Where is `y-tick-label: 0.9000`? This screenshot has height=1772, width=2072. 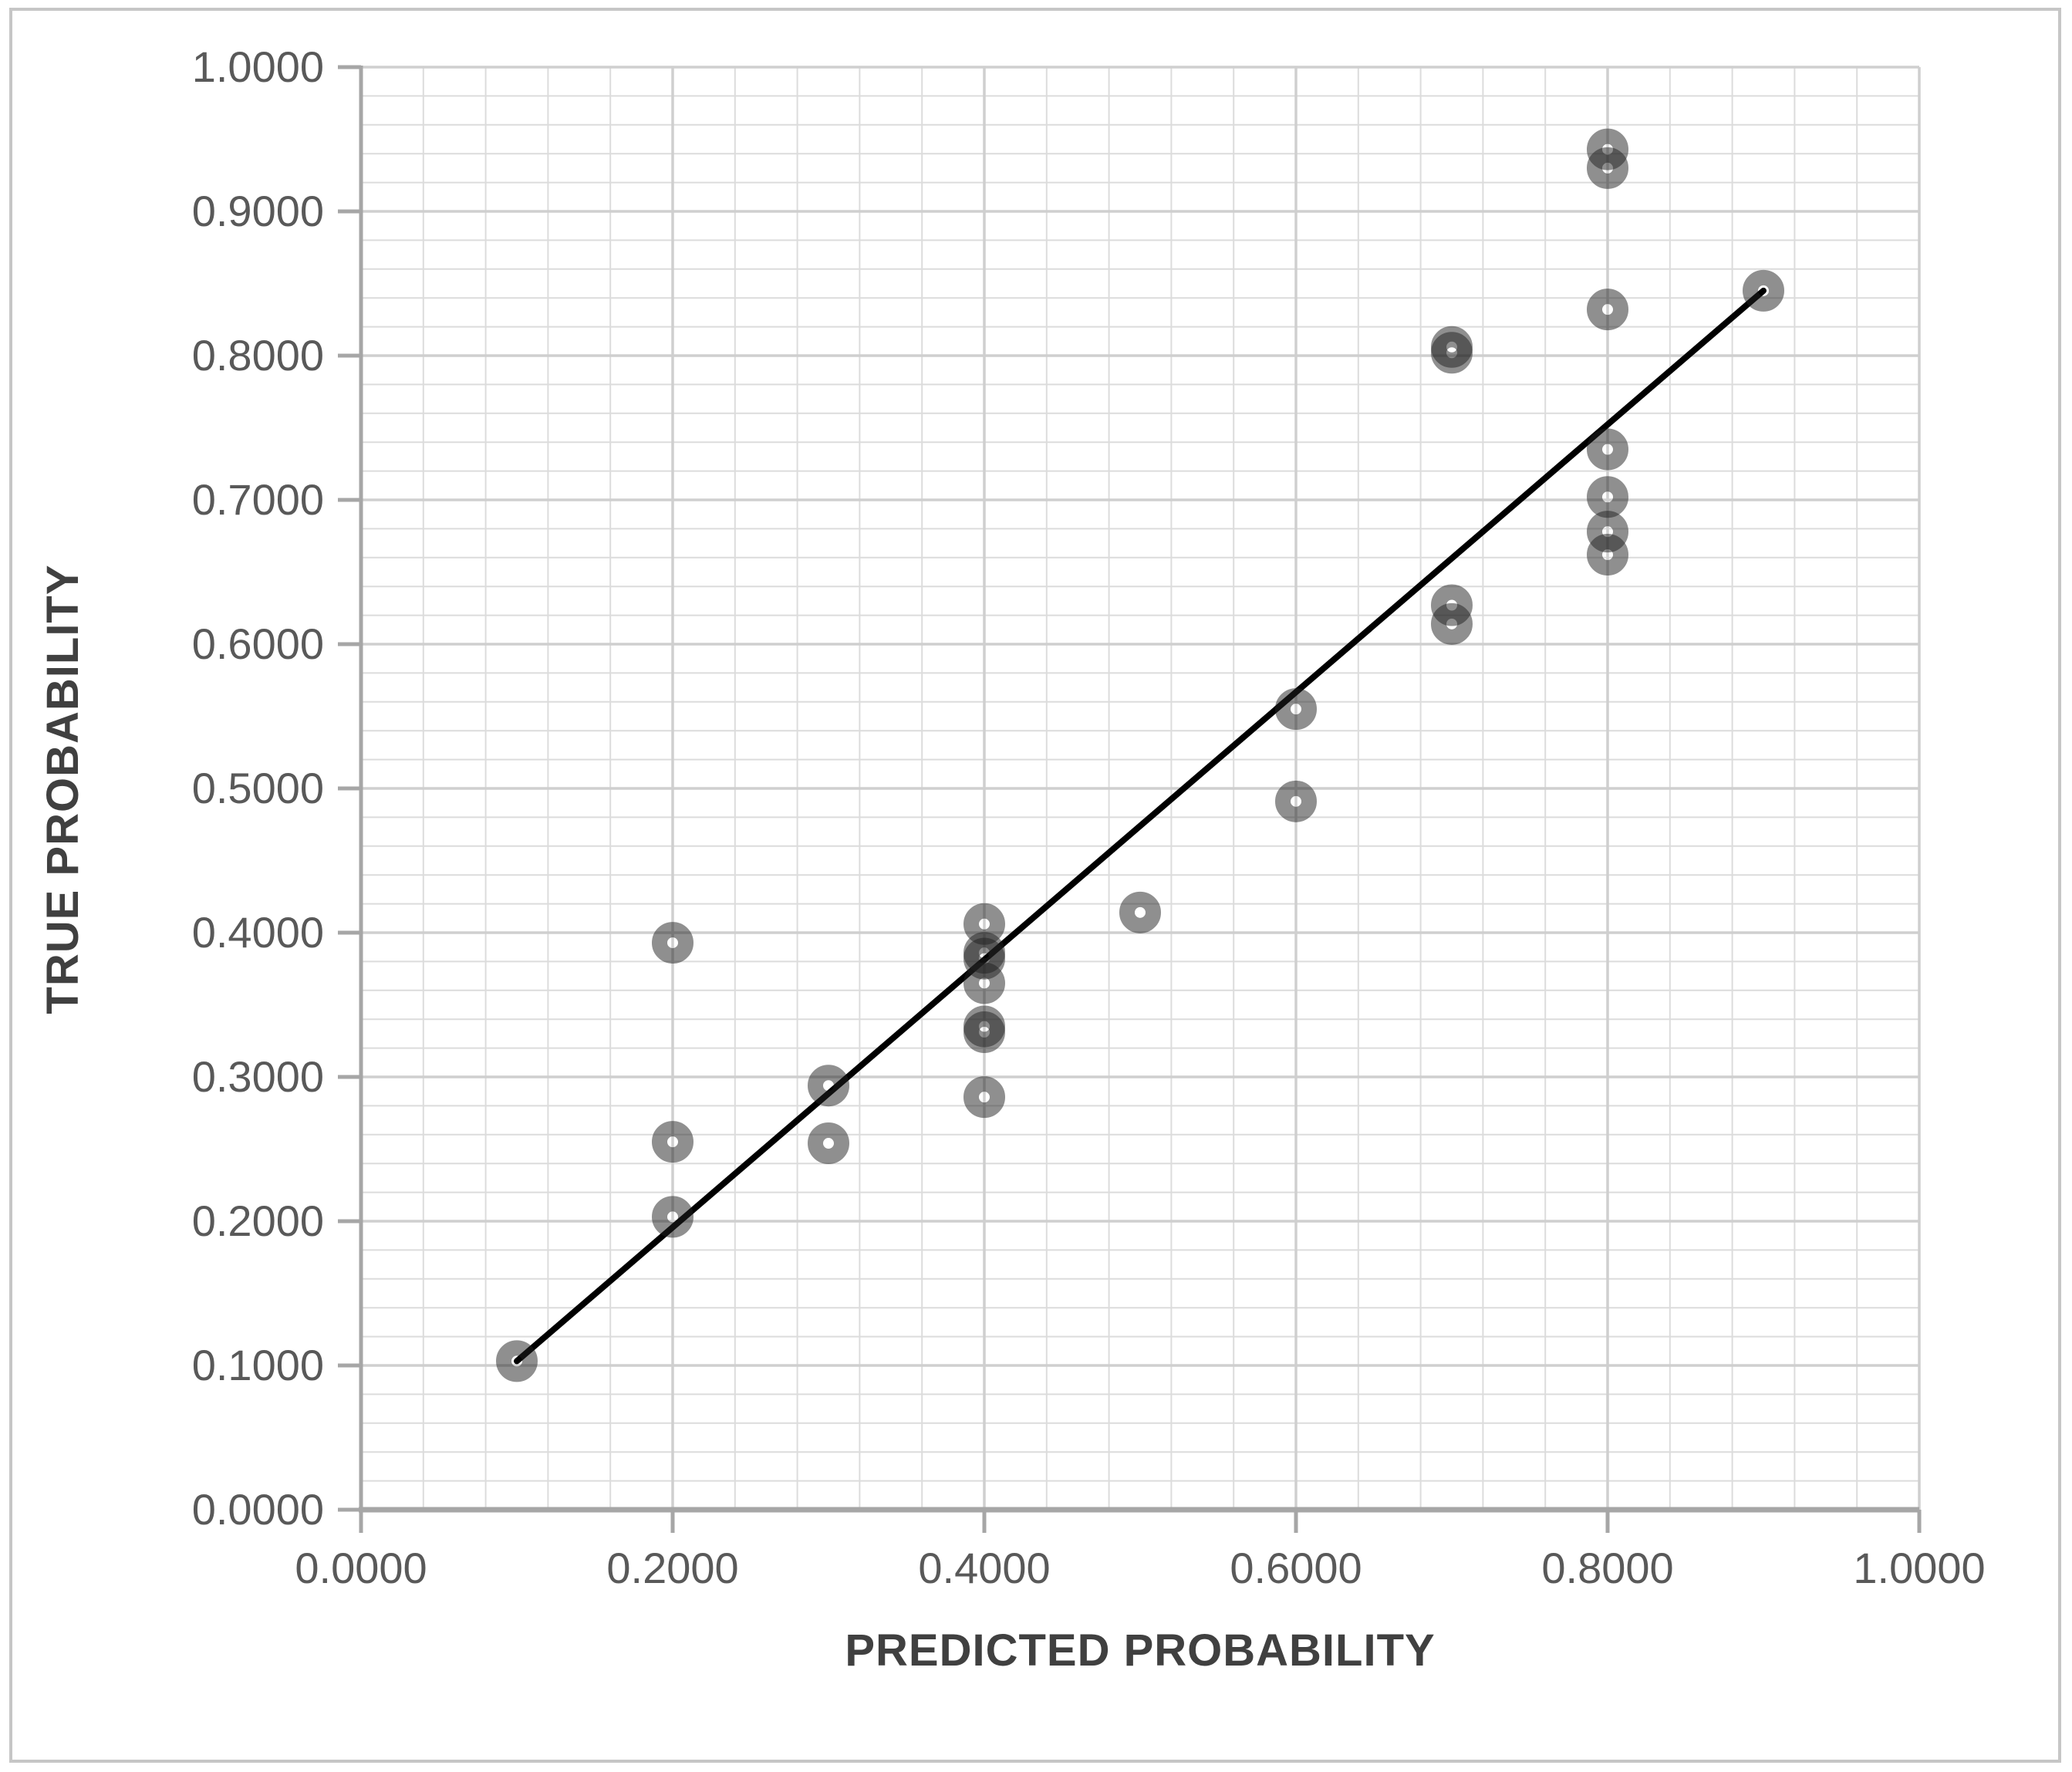
y-tick-label: 0.9000 is located at coordinates (258, 211).